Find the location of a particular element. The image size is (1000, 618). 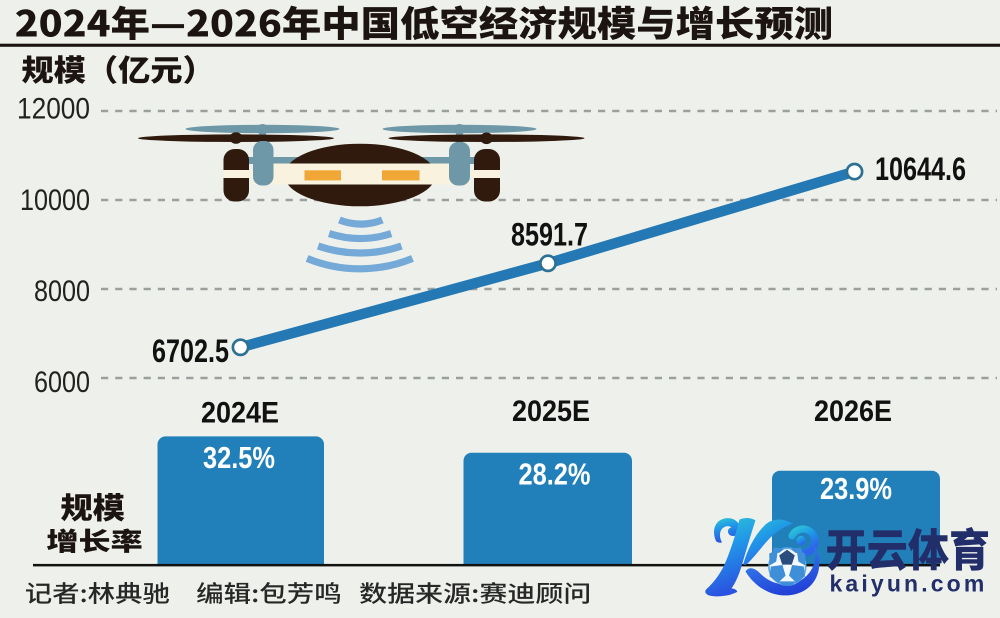

svg-text: 8000 is located at coordinates (62, 291).